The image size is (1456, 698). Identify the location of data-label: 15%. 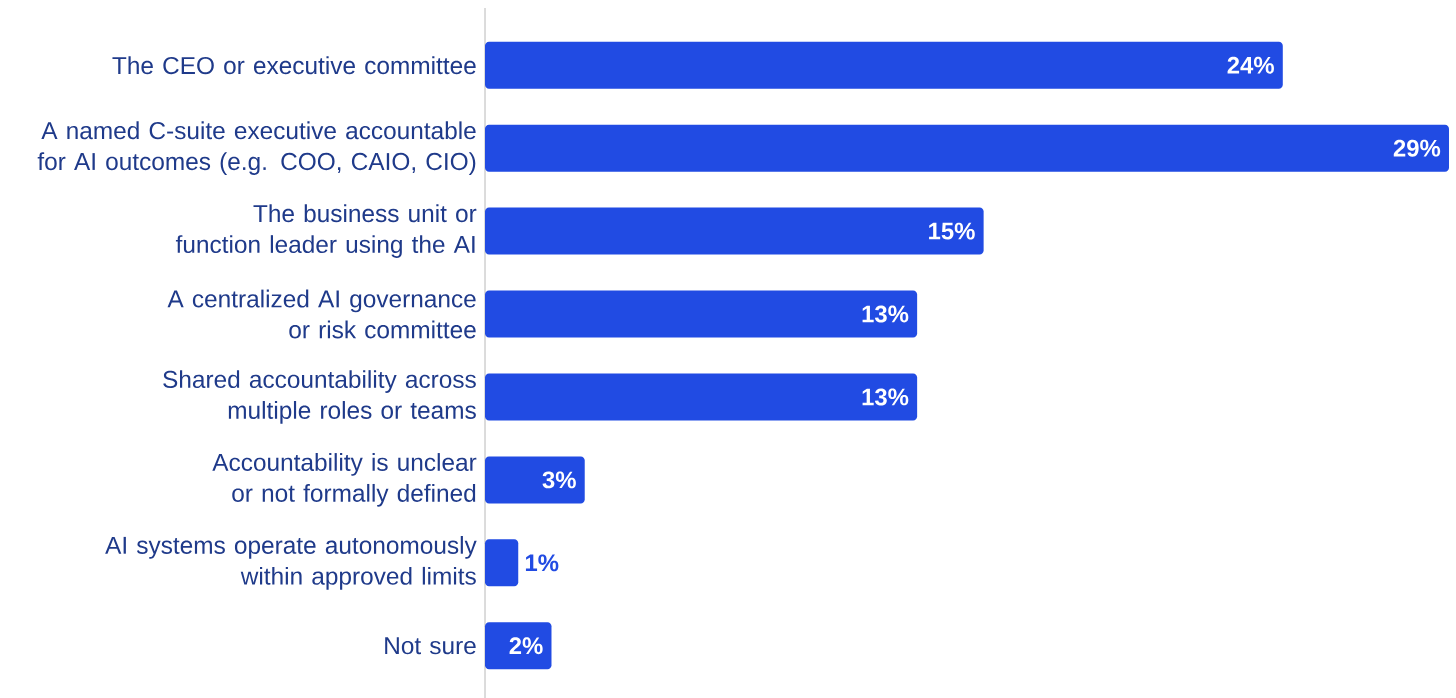
(952, 231).